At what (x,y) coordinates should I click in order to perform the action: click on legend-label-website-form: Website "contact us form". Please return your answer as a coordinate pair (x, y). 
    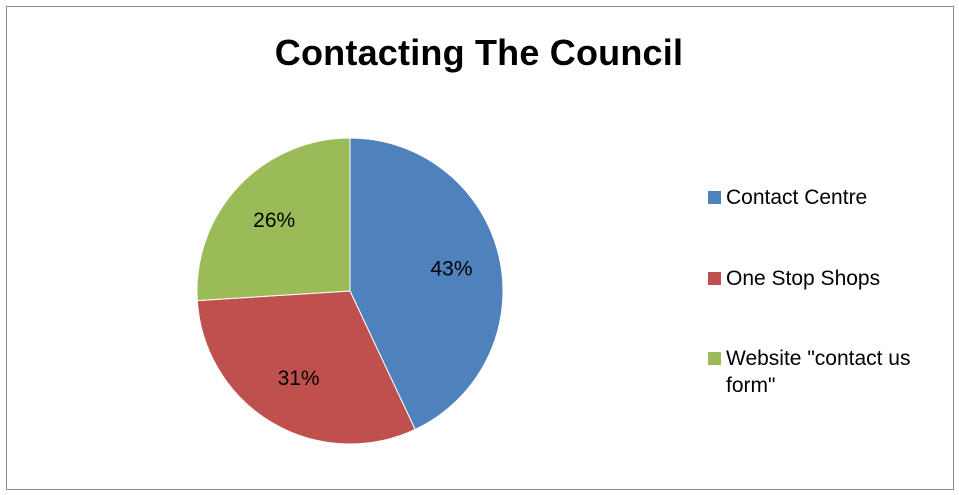
    Looking at the image, I should click on (818, 372).